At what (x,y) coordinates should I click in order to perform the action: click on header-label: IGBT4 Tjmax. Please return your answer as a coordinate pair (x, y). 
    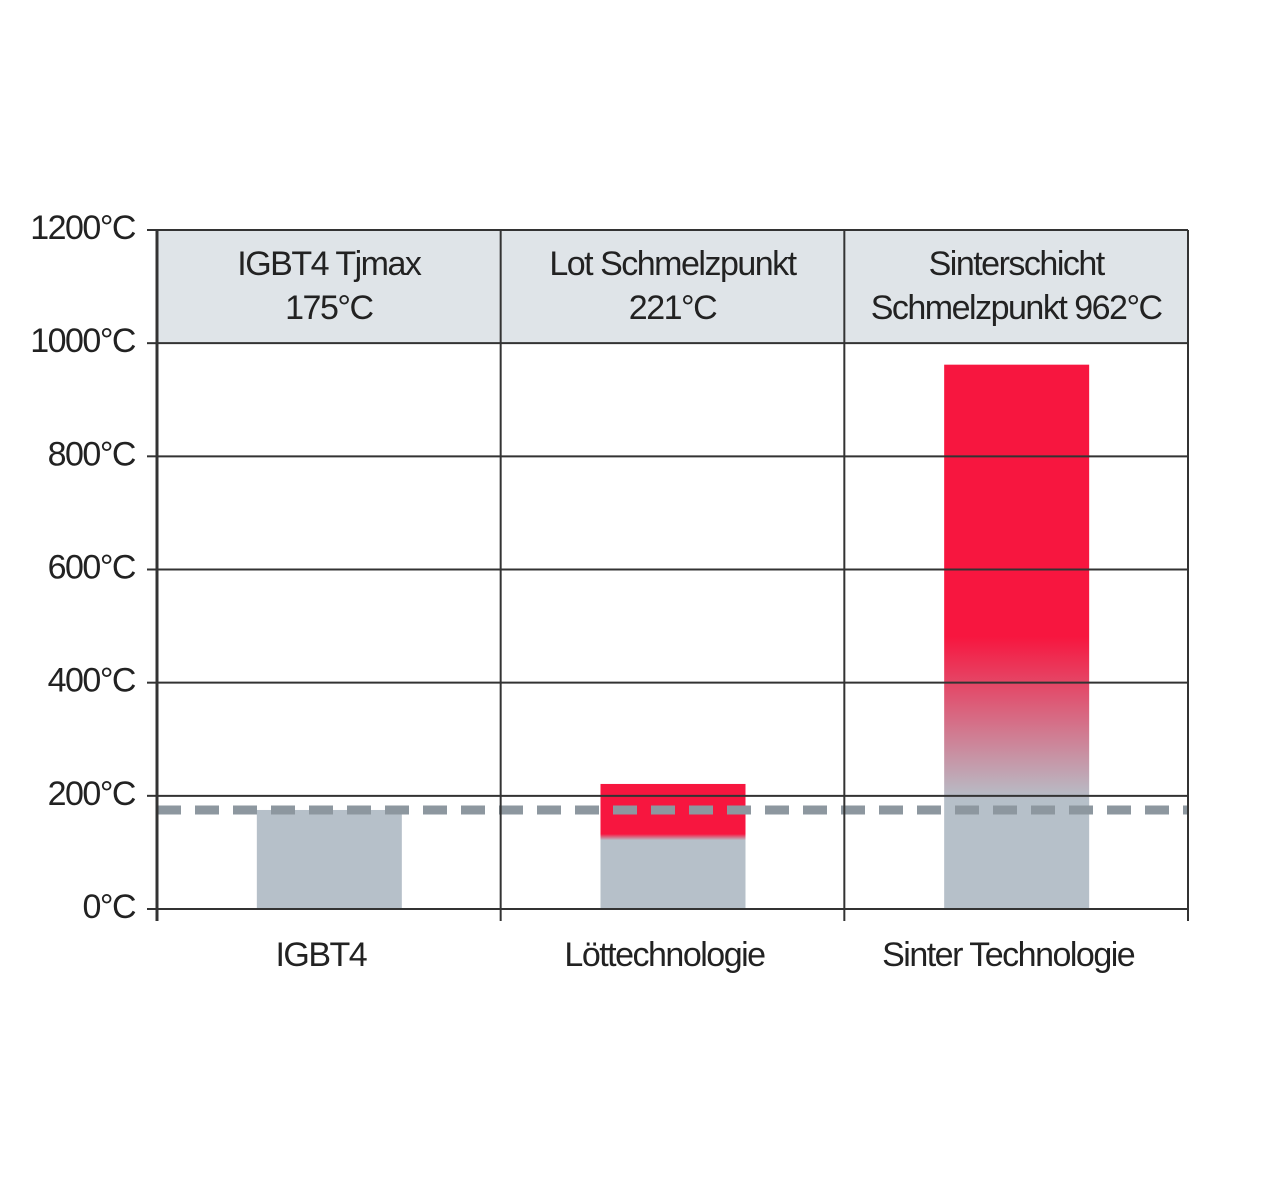
    Looking at the image, I should click on (329, 264).